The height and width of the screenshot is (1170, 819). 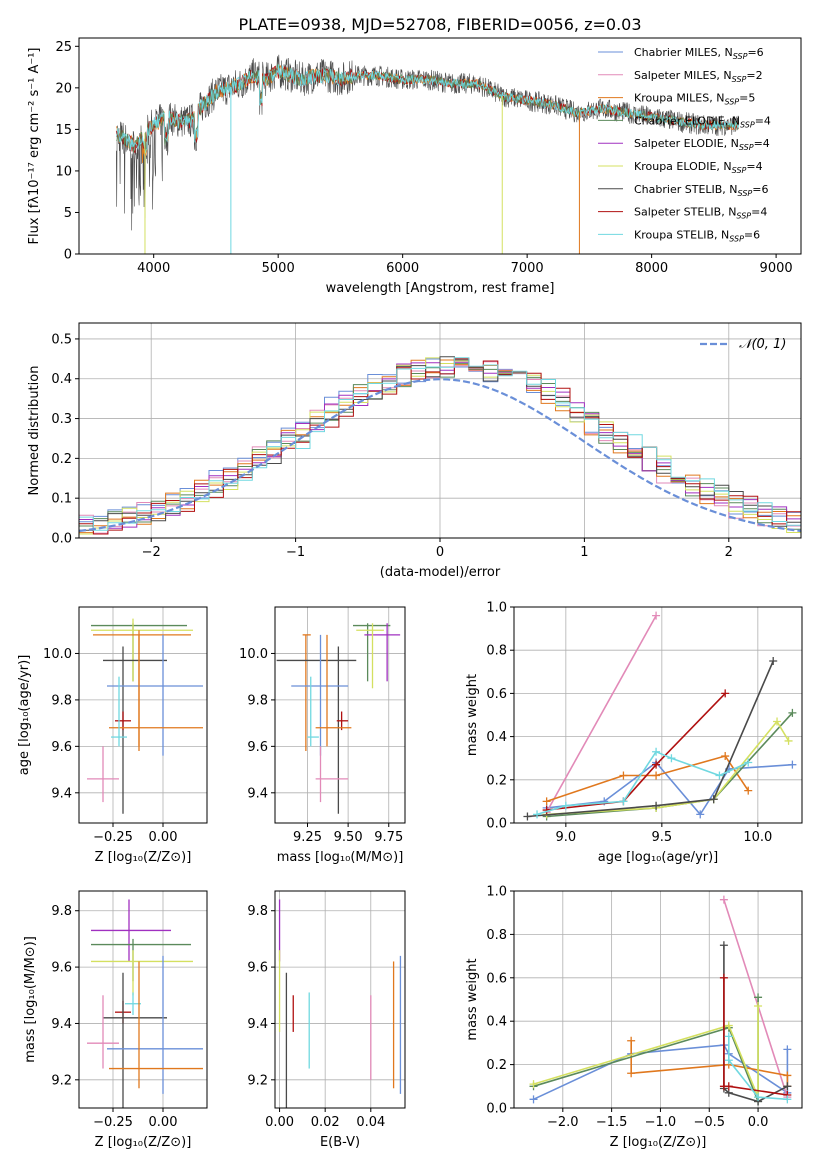 What do you see at coordinates (697, 235) in the screenshot?
I see `legend-label-kroupa_stelib: Kroupa STELIB, NSSP=6` at bounding box center [697, 235].